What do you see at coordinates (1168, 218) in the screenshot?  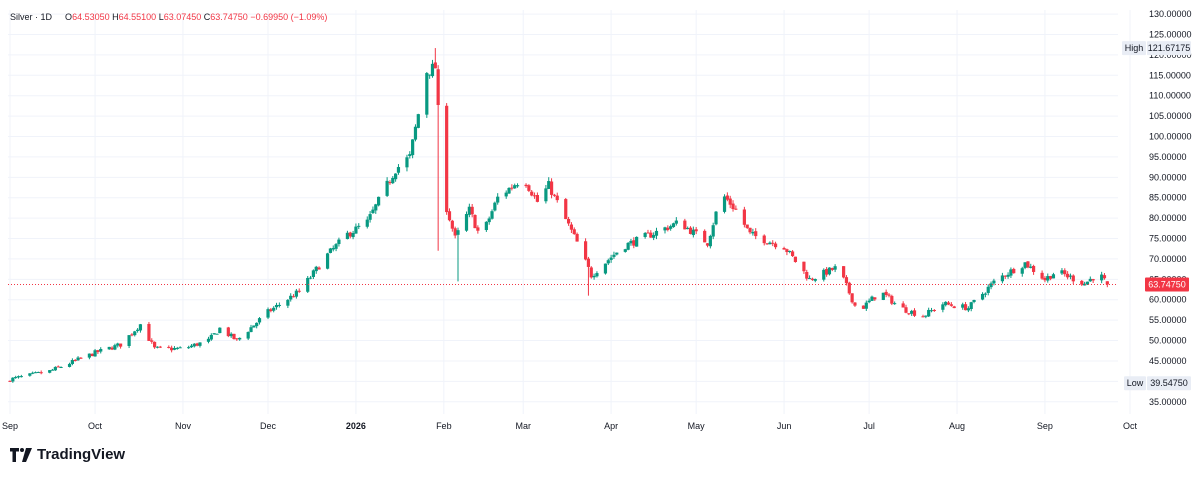 I see `y-tick-label: 80.00000` at bounding box center [1168, 218].